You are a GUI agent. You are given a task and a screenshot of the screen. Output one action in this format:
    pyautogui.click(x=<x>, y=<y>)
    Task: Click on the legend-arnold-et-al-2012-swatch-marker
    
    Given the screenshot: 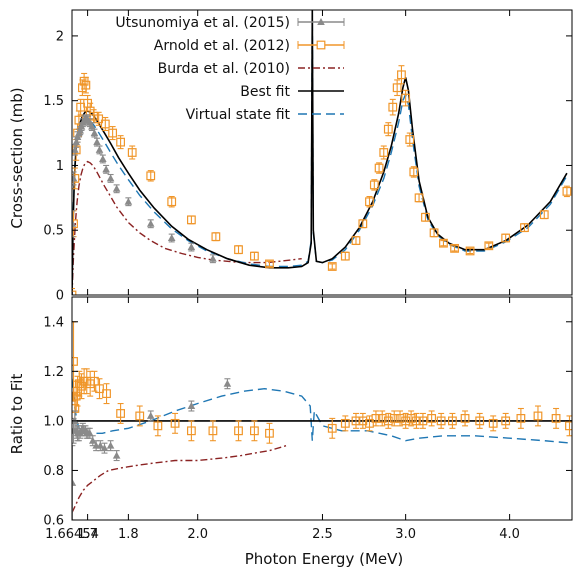 What is the action you would take?
    pyautogui.click(x=321, y=45)
    